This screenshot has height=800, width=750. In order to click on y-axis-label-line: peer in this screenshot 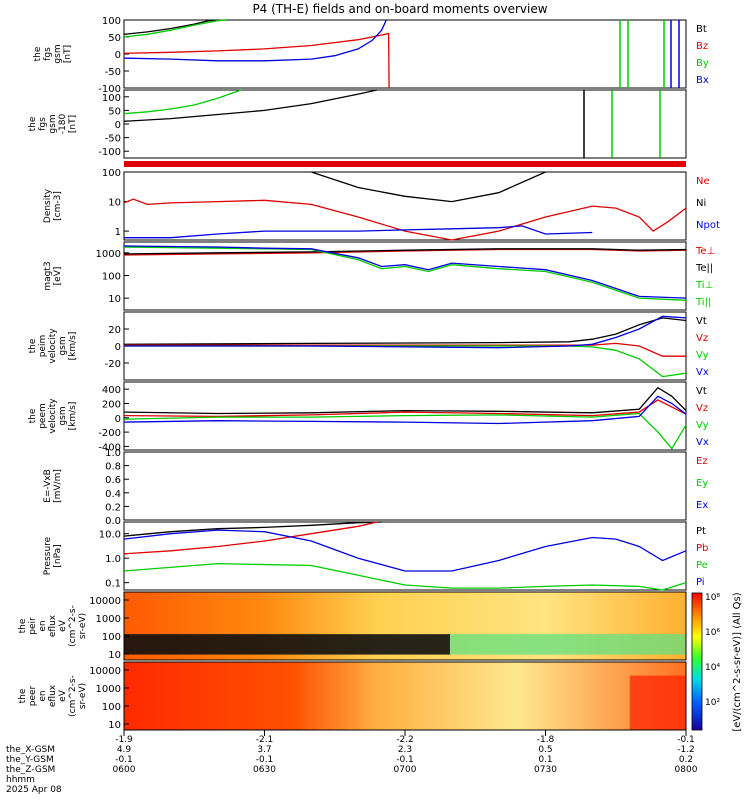, I will do `click(33, 695)`.